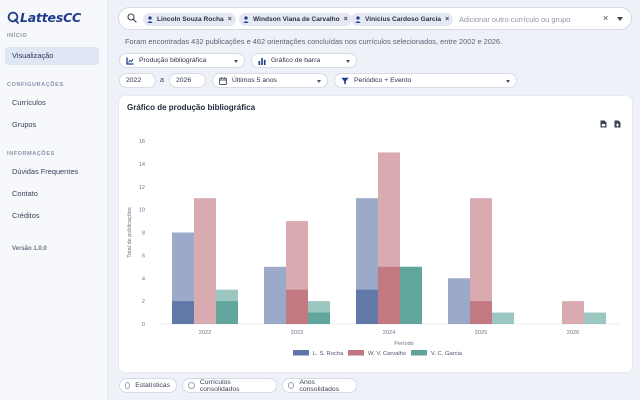  I want to click on legend-label: V. C. Garcia, so click(447, 354).